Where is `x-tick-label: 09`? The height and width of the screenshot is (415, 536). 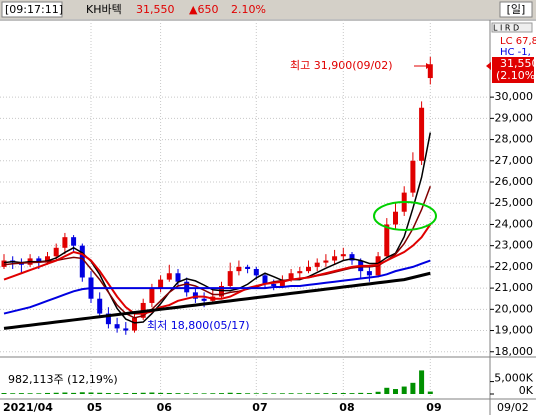
x-tick-label: 09 is located at coordinates (433, 407).